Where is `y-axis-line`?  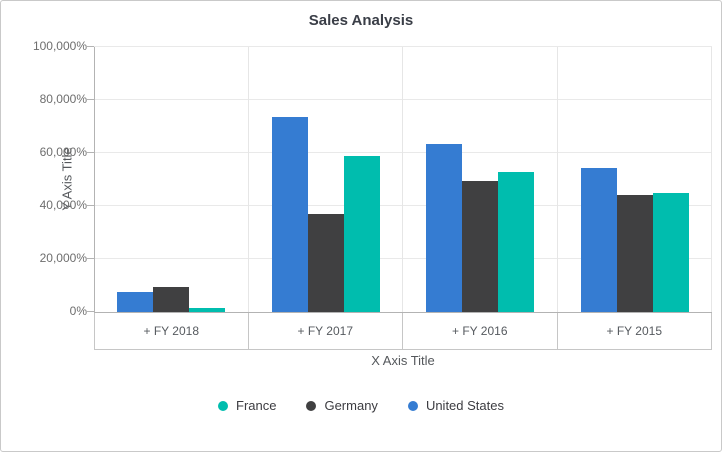
y-axis-line is located at coordinates (94, 179).